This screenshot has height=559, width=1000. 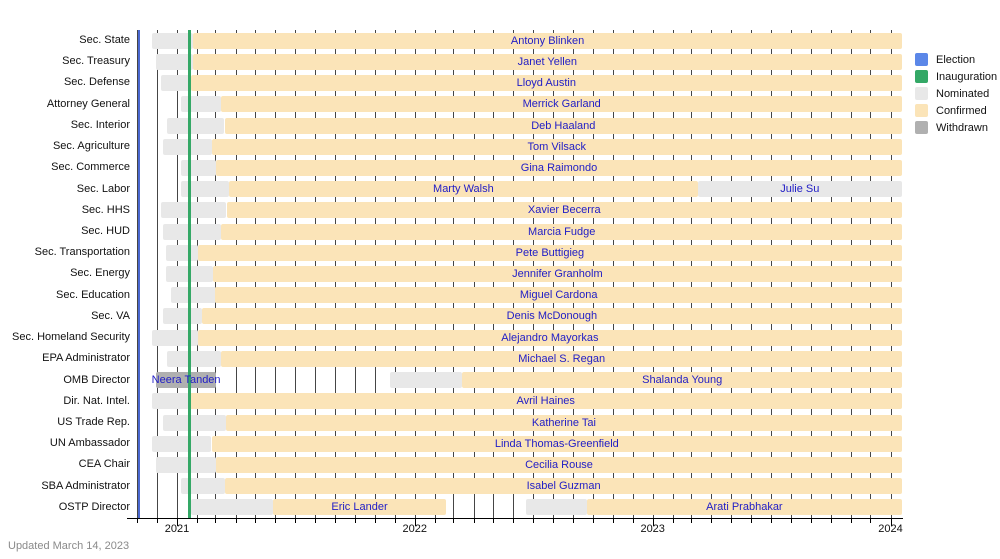 I want to click on year-label-2024: 2024, so click(x=890, y=529).